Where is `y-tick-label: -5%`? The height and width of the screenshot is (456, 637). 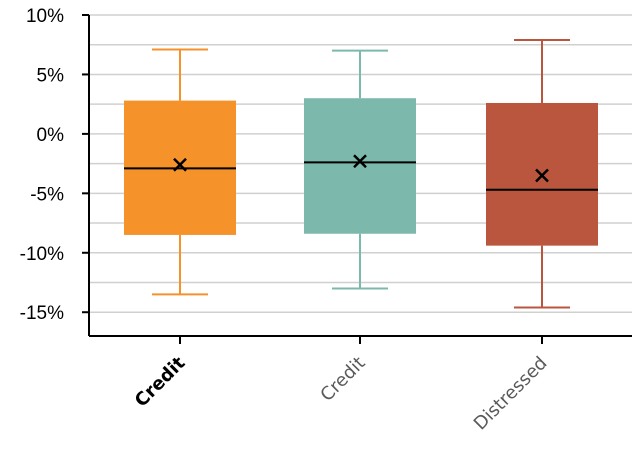 y-tick-label: -5% is located at coordinates (47, 194).